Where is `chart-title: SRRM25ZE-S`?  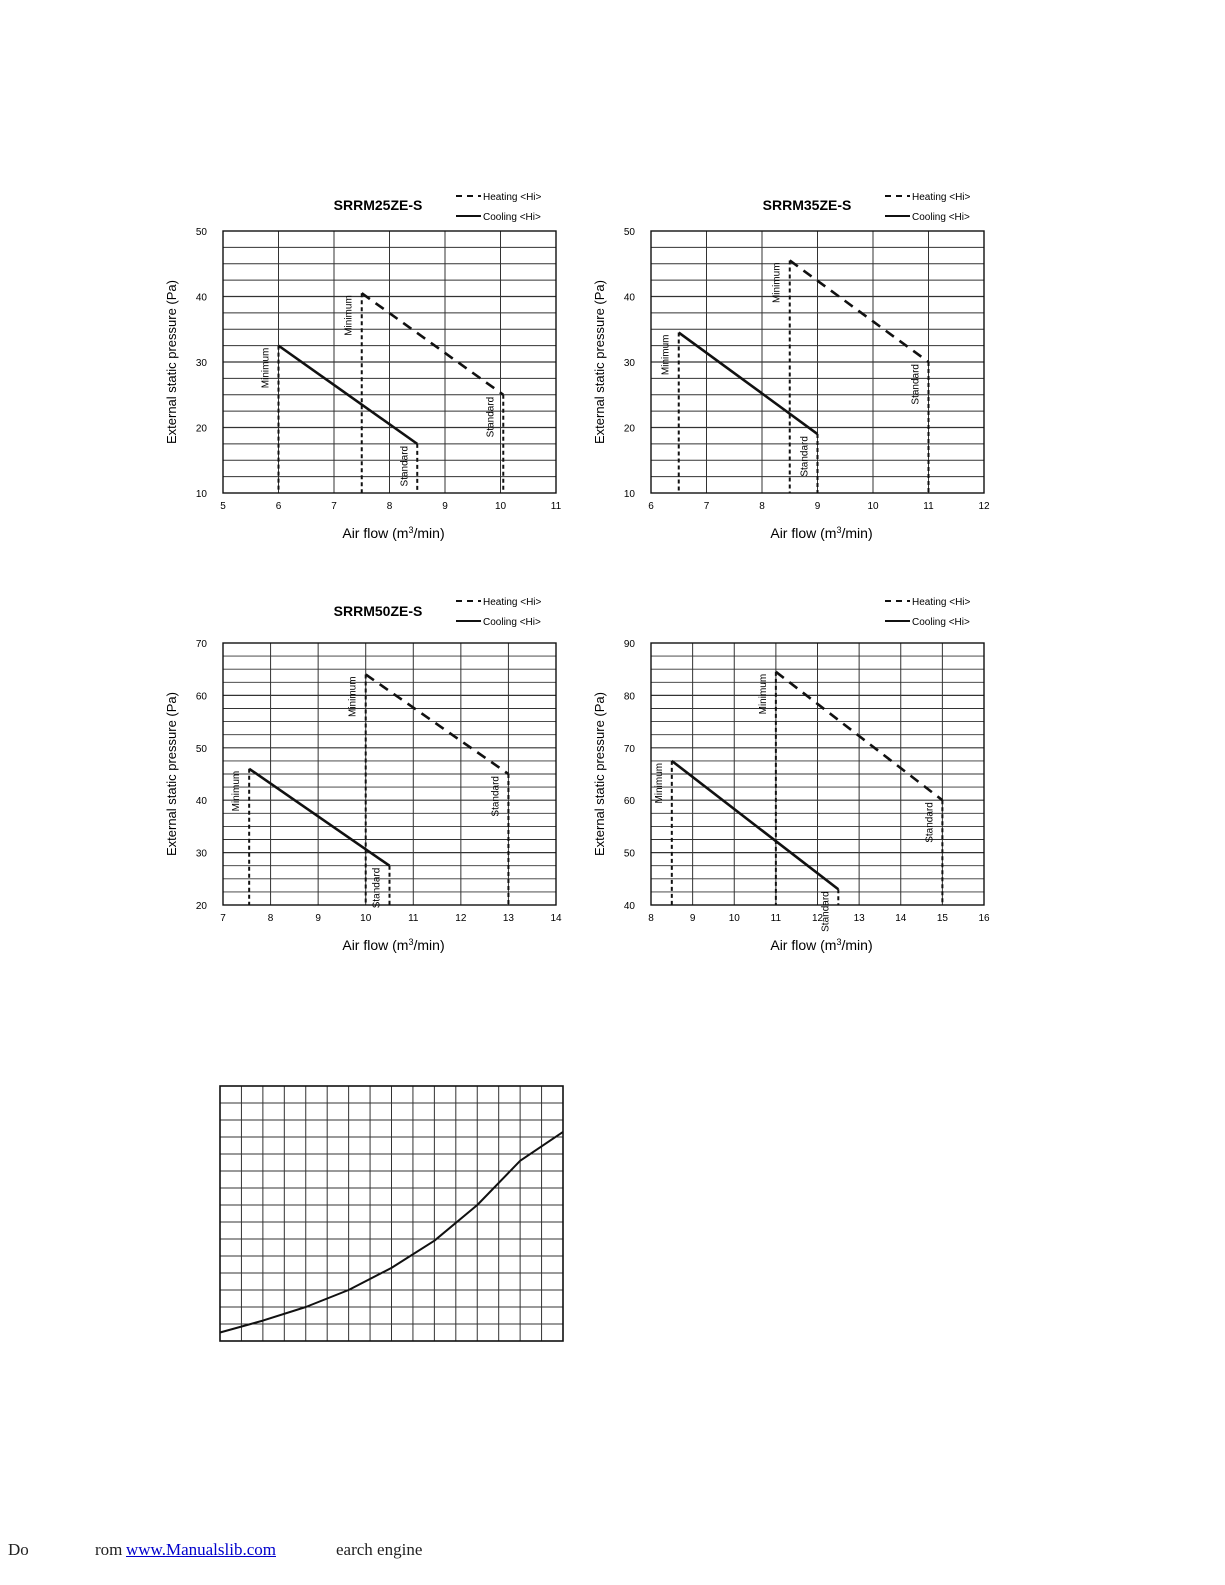 chart-title: SRRM25ZE-S is located at coordinates (378, 205).